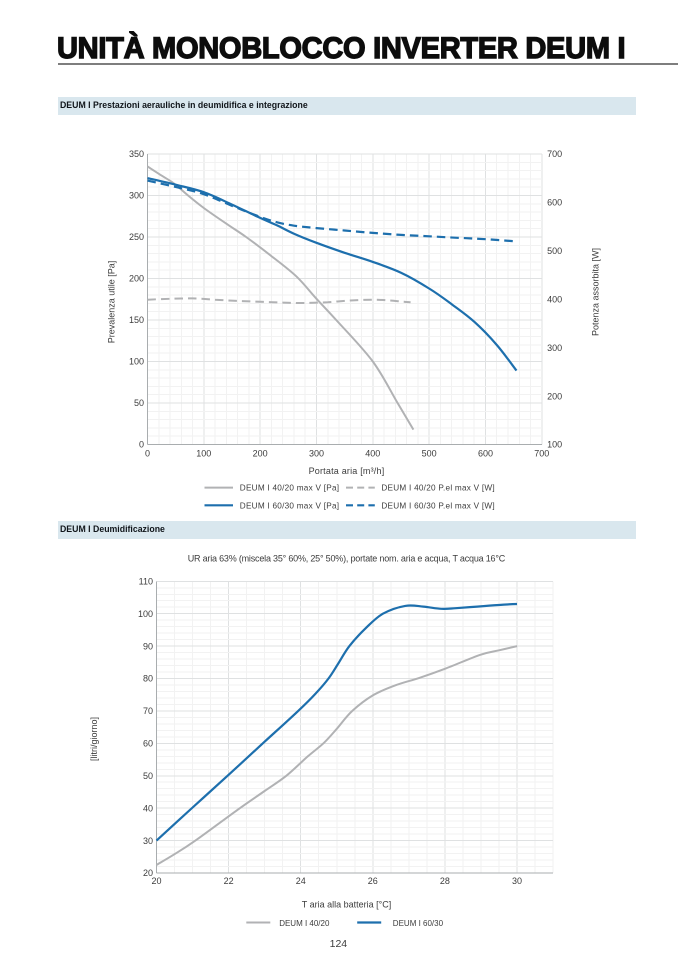 The image size is (678, 959). I want to click on svg-text: DEUM I 40/20 P.el max V [W], so click(438, 488).